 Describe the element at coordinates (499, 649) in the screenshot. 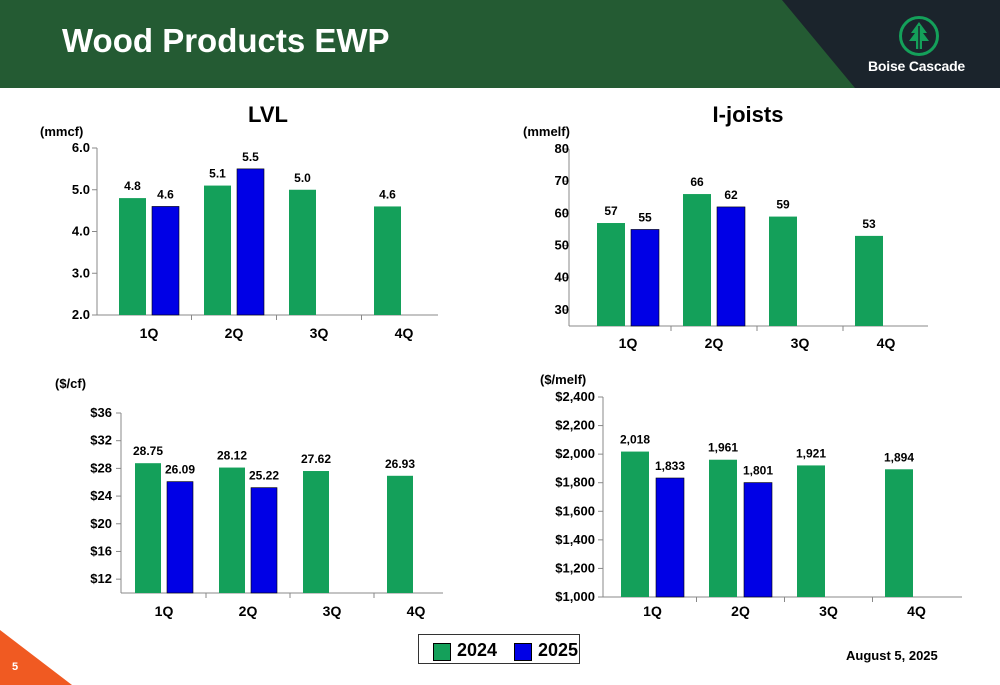

I see `legend: 2024 2025` at that location.